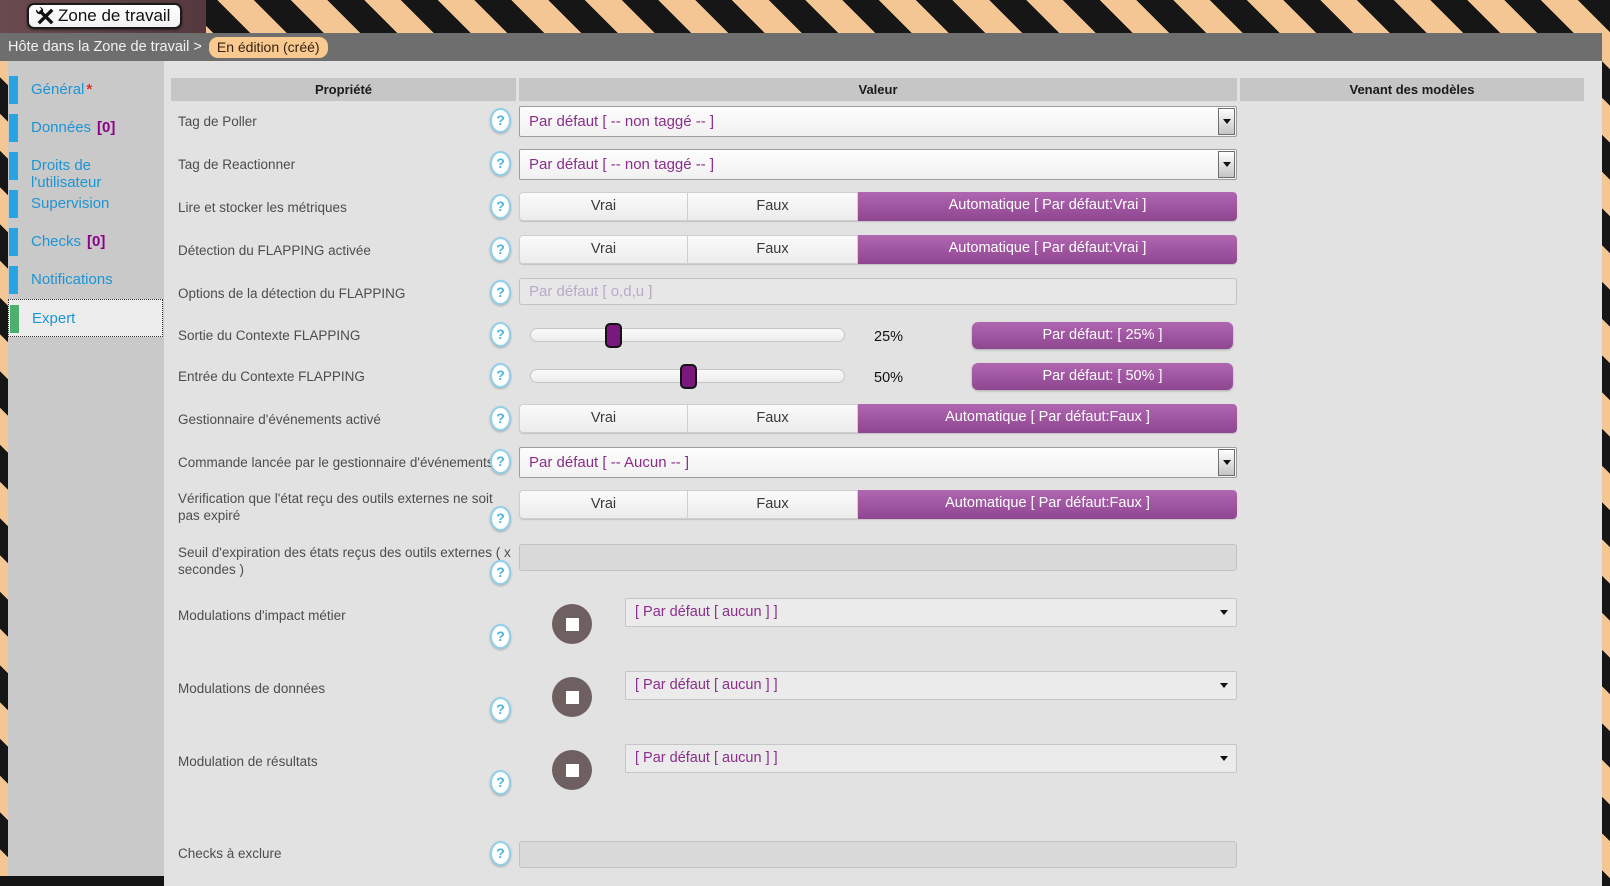 The width and height of the screenshot is (1610, 886). Describe the element at coordinates (279, 419) in the screenshot. I see `property-label: Gestionnaire d'événements activé` at that location.